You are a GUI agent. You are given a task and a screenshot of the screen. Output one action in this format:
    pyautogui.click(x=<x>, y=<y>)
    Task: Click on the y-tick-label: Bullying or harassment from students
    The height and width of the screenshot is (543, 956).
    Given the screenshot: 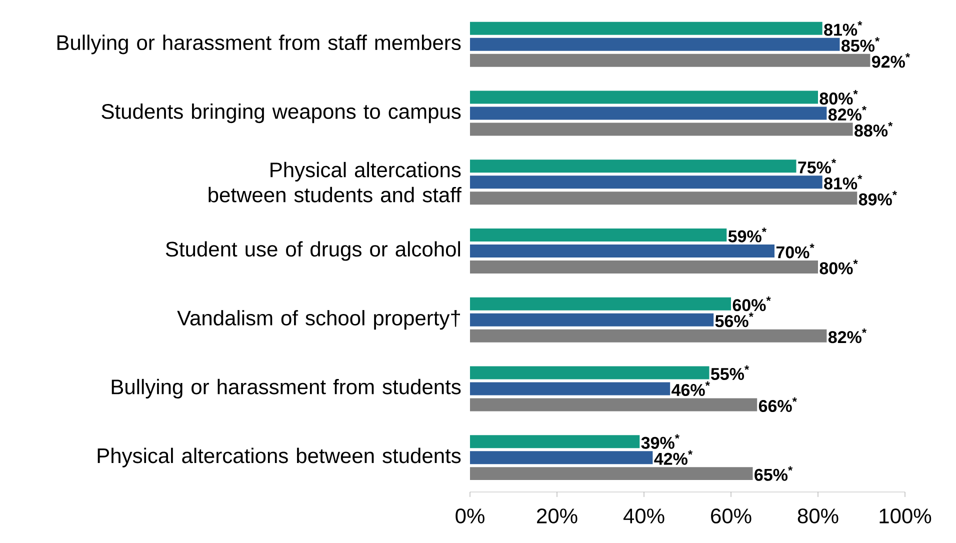 What is the action you would take?
    pyautogui.click(x=286, y=388)
    